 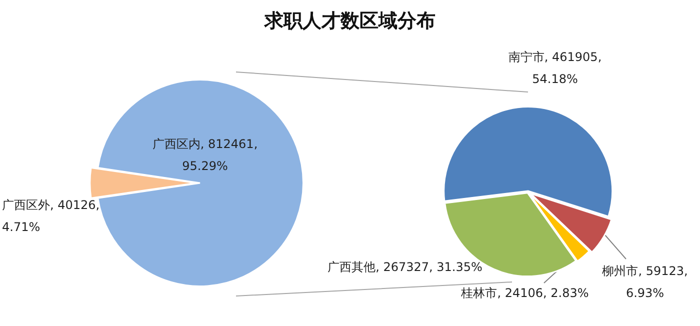 What do you see at coordinates (205, 155) in the screenshot?
I see `slice-label: 广西区内, 812461, 95.29%` at bounding box center [205, 155].